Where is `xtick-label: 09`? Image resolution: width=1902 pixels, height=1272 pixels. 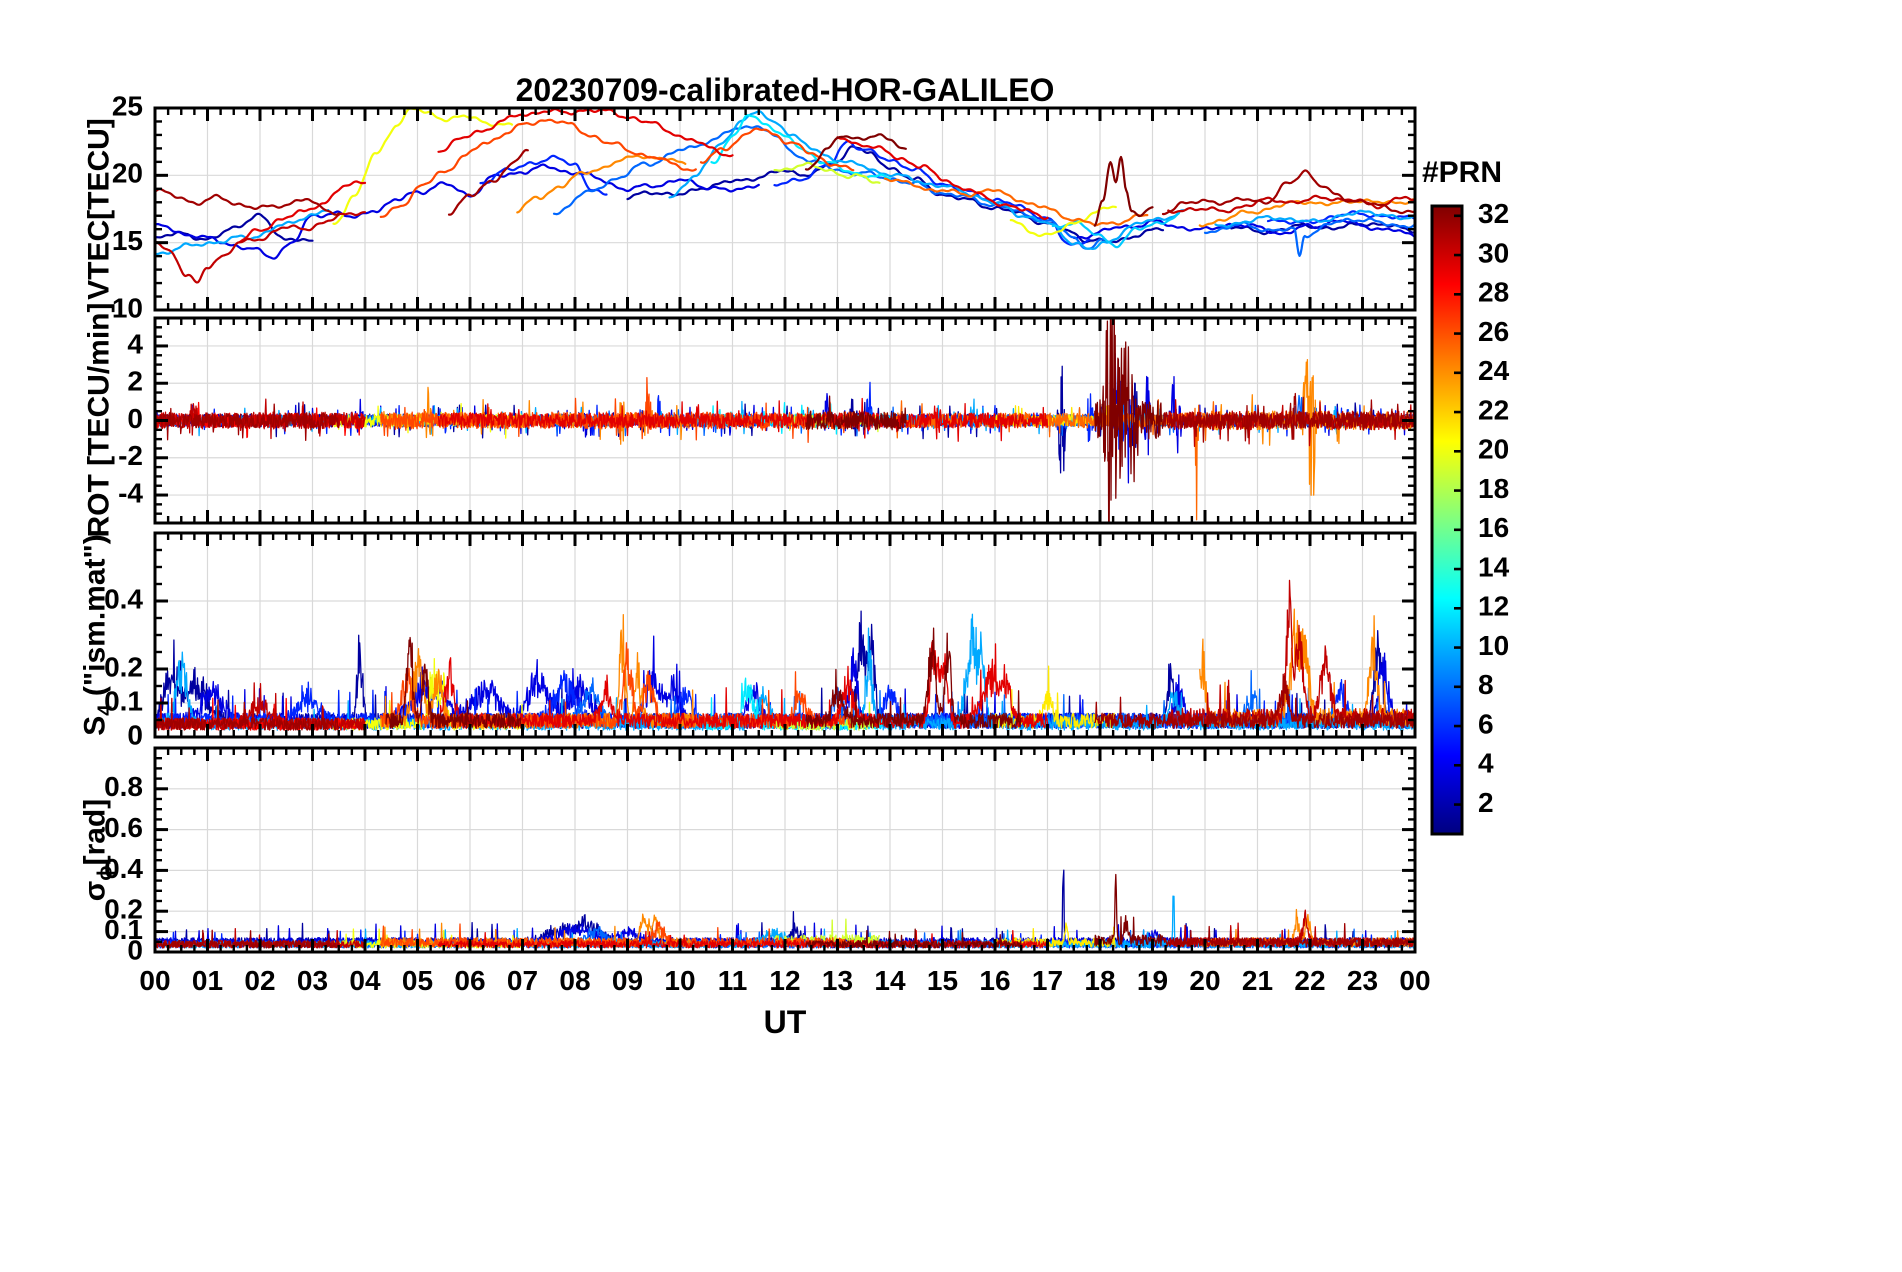
xtick-label: 09 is located at coordinates (627, 980).